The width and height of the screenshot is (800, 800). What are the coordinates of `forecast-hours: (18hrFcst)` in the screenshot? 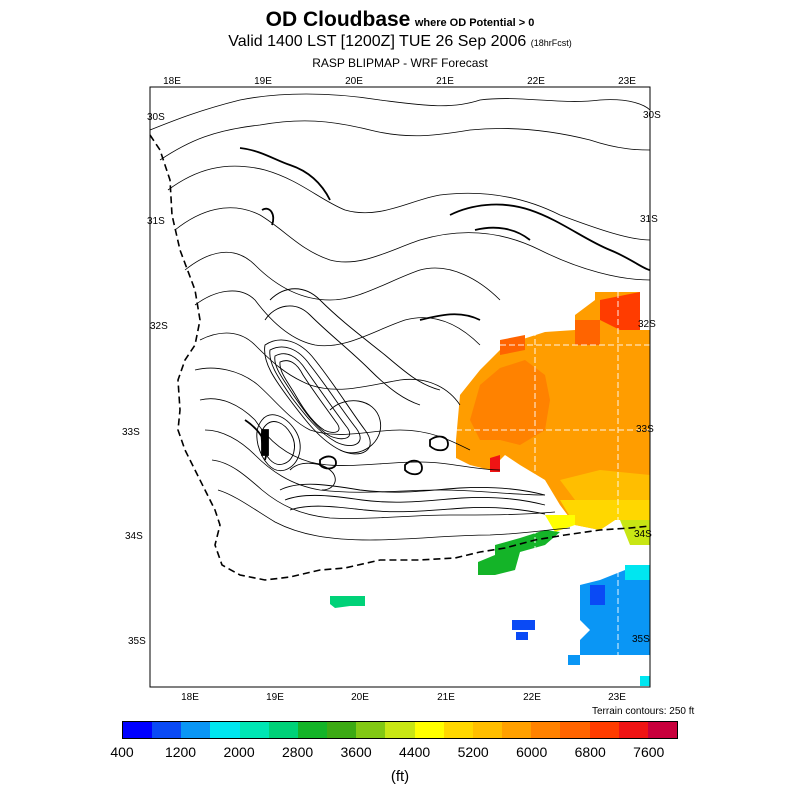 It's located at (551, 43).